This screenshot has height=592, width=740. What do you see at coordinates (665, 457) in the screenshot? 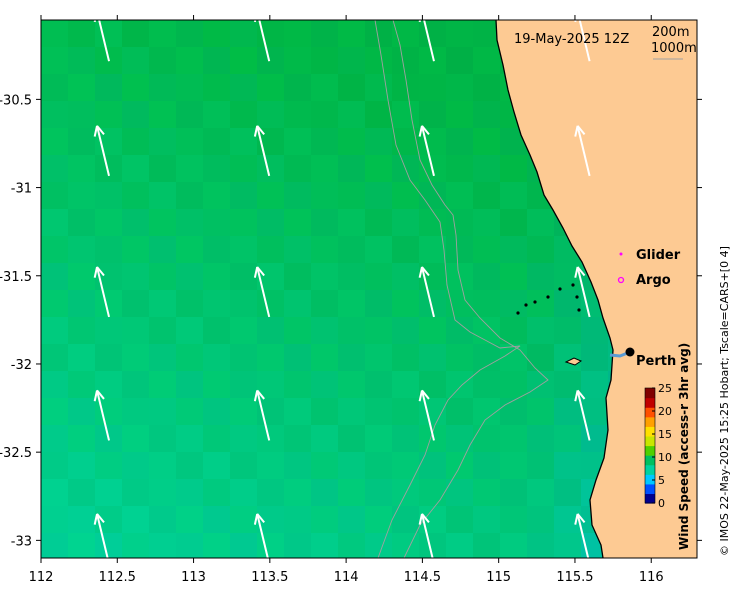
I see `colorbar-tick-label: 10` at bounding box center [665, 457].